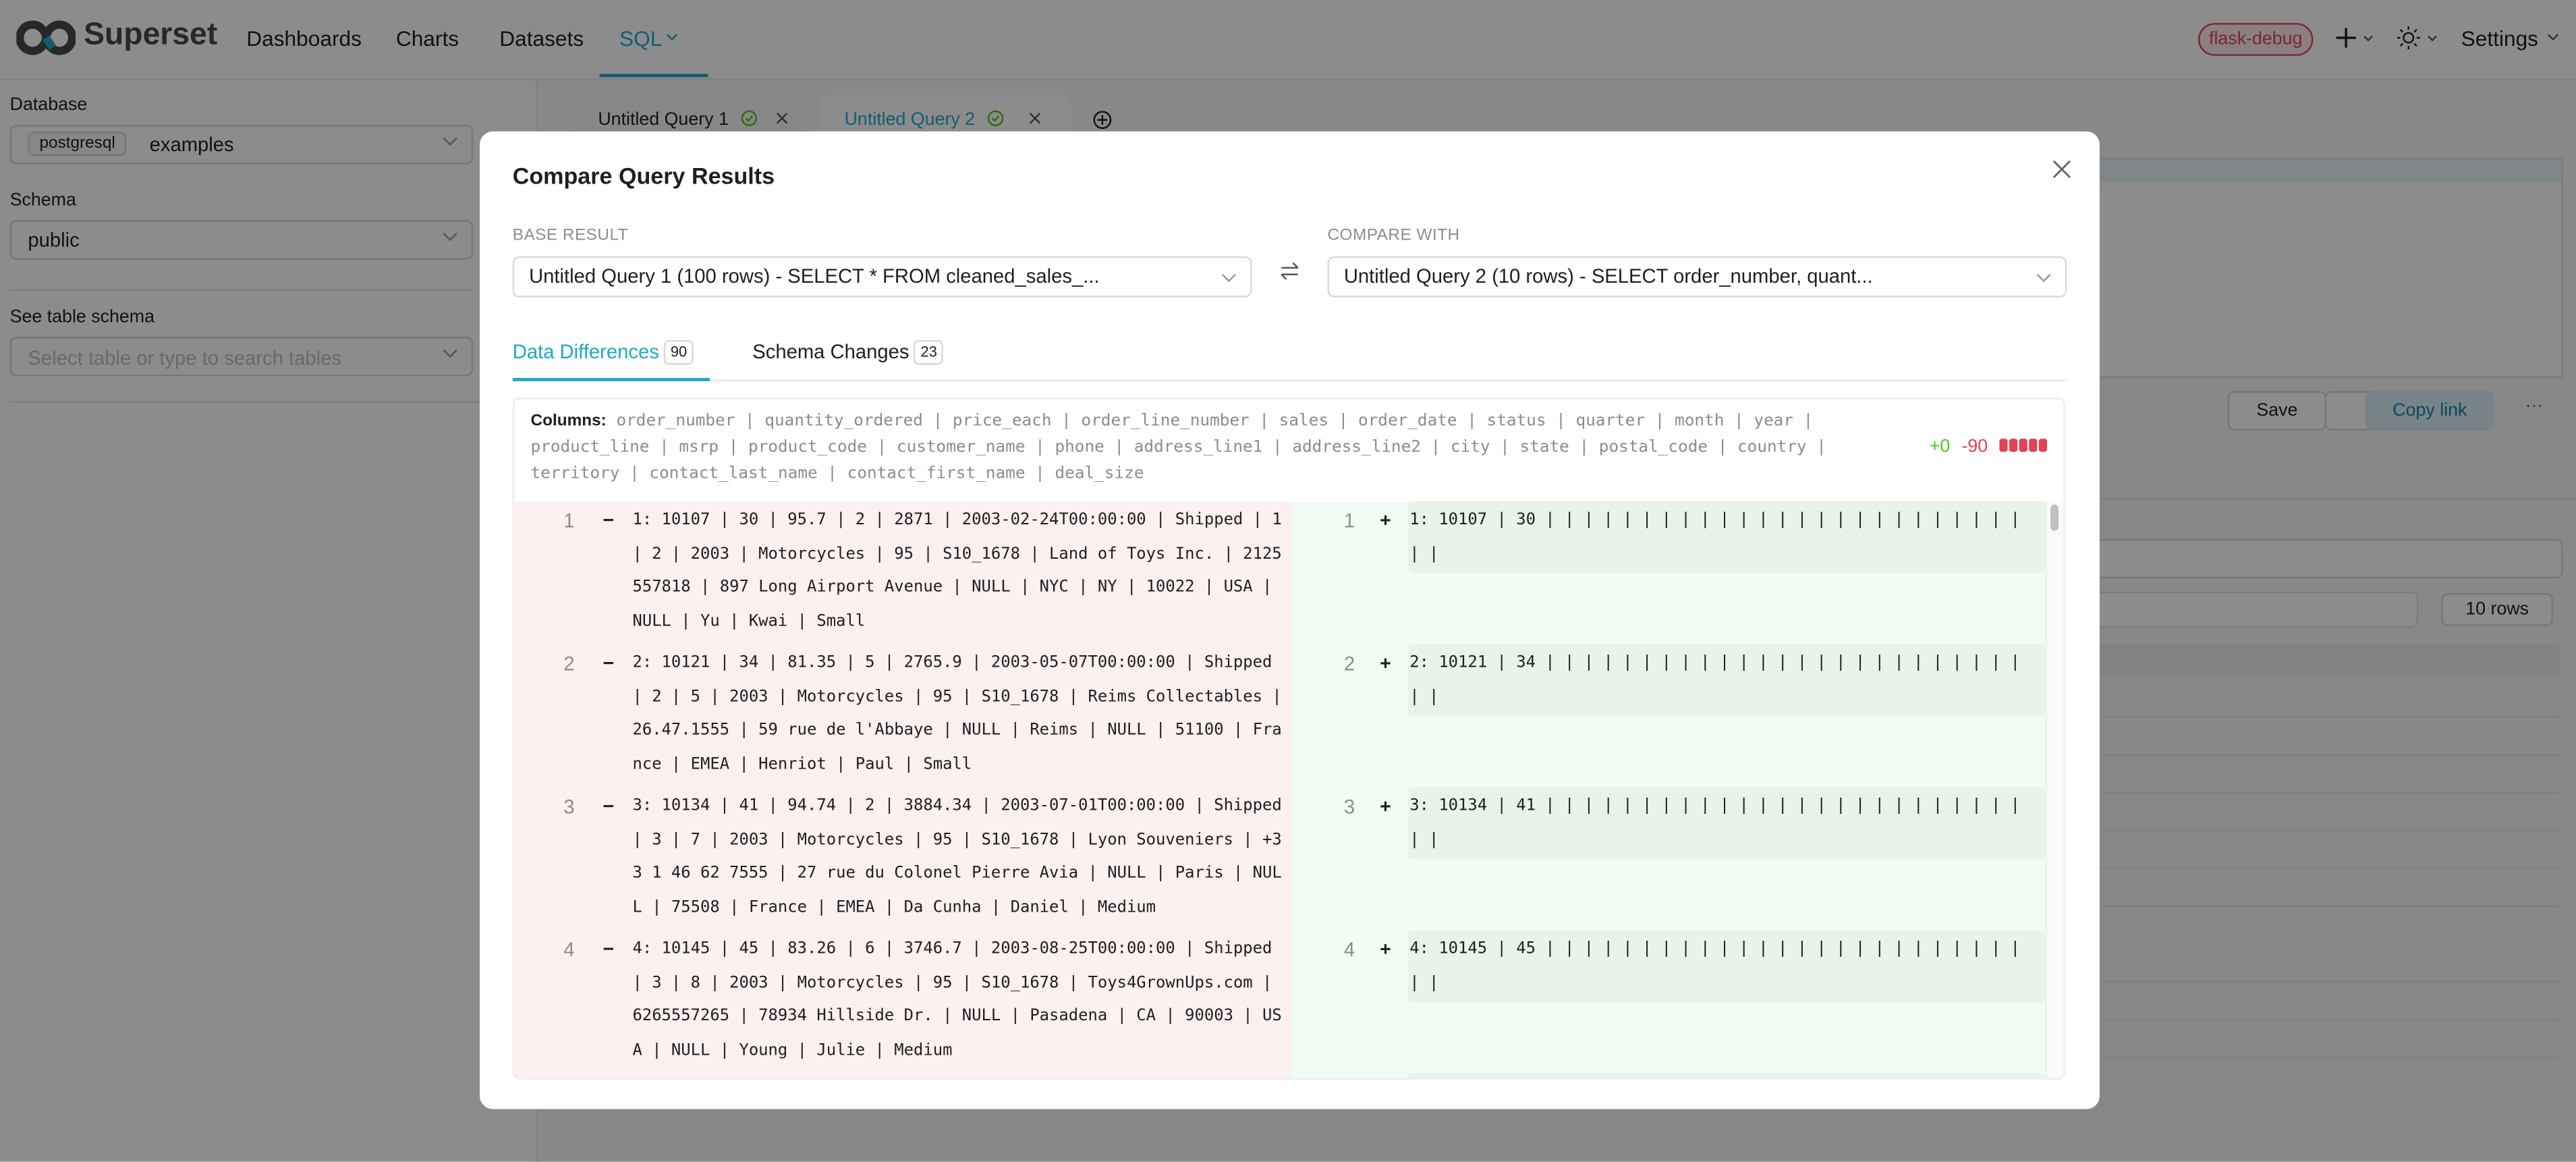  What do you see at coordinates (643, 177) in the screenshot?
I see `modal-title: Compare Query Results` at bounding box center [643, 177].